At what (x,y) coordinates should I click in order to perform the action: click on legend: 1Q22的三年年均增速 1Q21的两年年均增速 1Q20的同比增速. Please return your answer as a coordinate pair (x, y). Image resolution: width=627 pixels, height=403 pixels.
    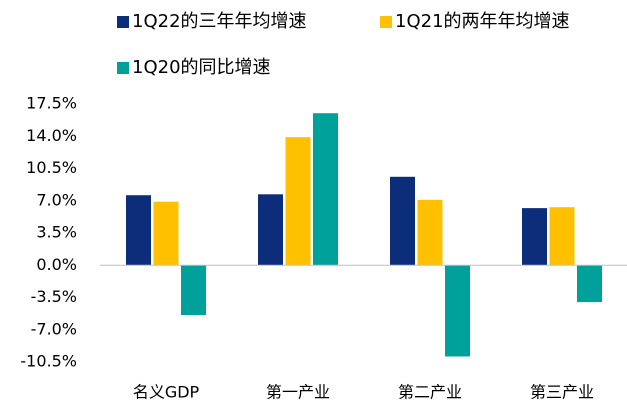
    Looking at the image, I should click on (343, 44).